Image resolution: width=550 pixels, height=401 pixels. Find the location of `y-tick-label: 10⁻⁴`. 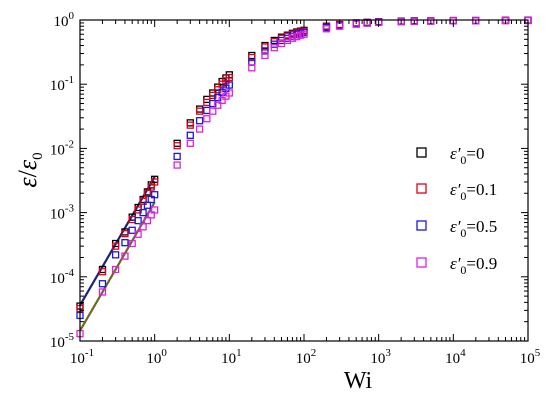

y-tick-label: 10⁻⁴ is located at coordinates (62, 277).